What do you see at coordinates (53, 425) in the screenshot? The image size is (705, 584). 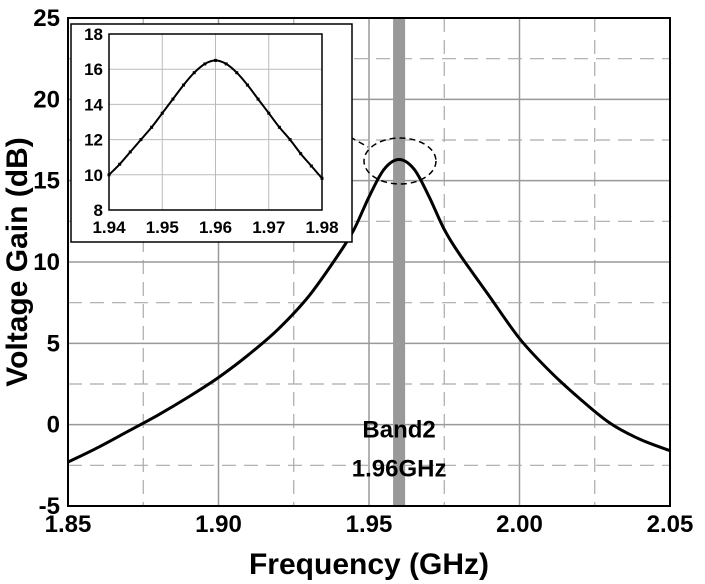 I see `y-tick-label: 0` at bounding box center [53, 425].